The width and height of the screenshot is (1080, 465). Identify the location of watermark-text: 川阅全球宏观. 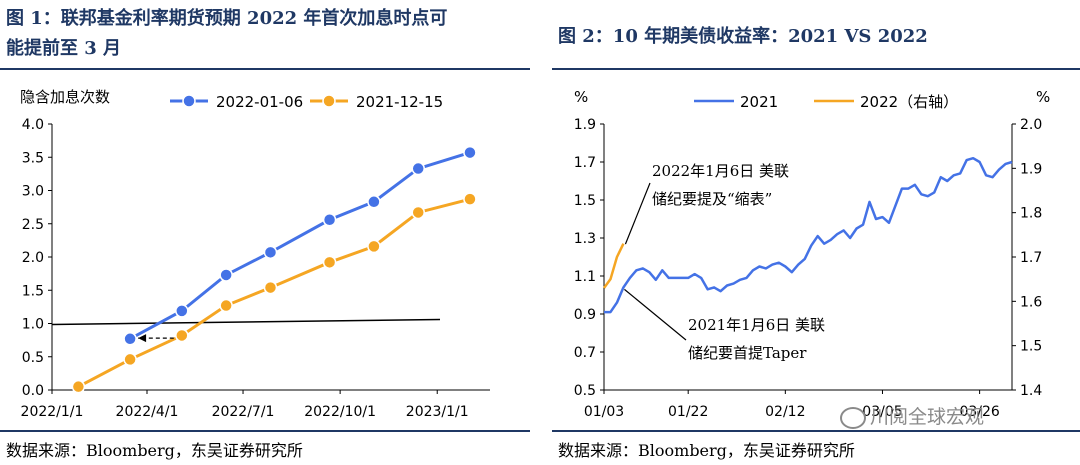
(927, 417).